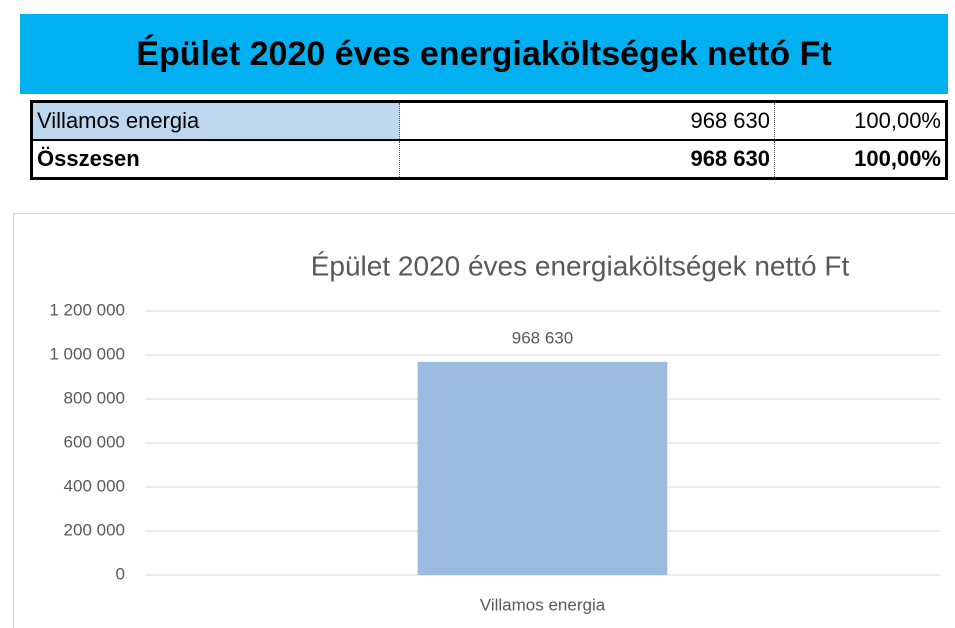 This screenshot has width=955, height=628. I want to click on y-tick-label: 0, so click(120, 573).